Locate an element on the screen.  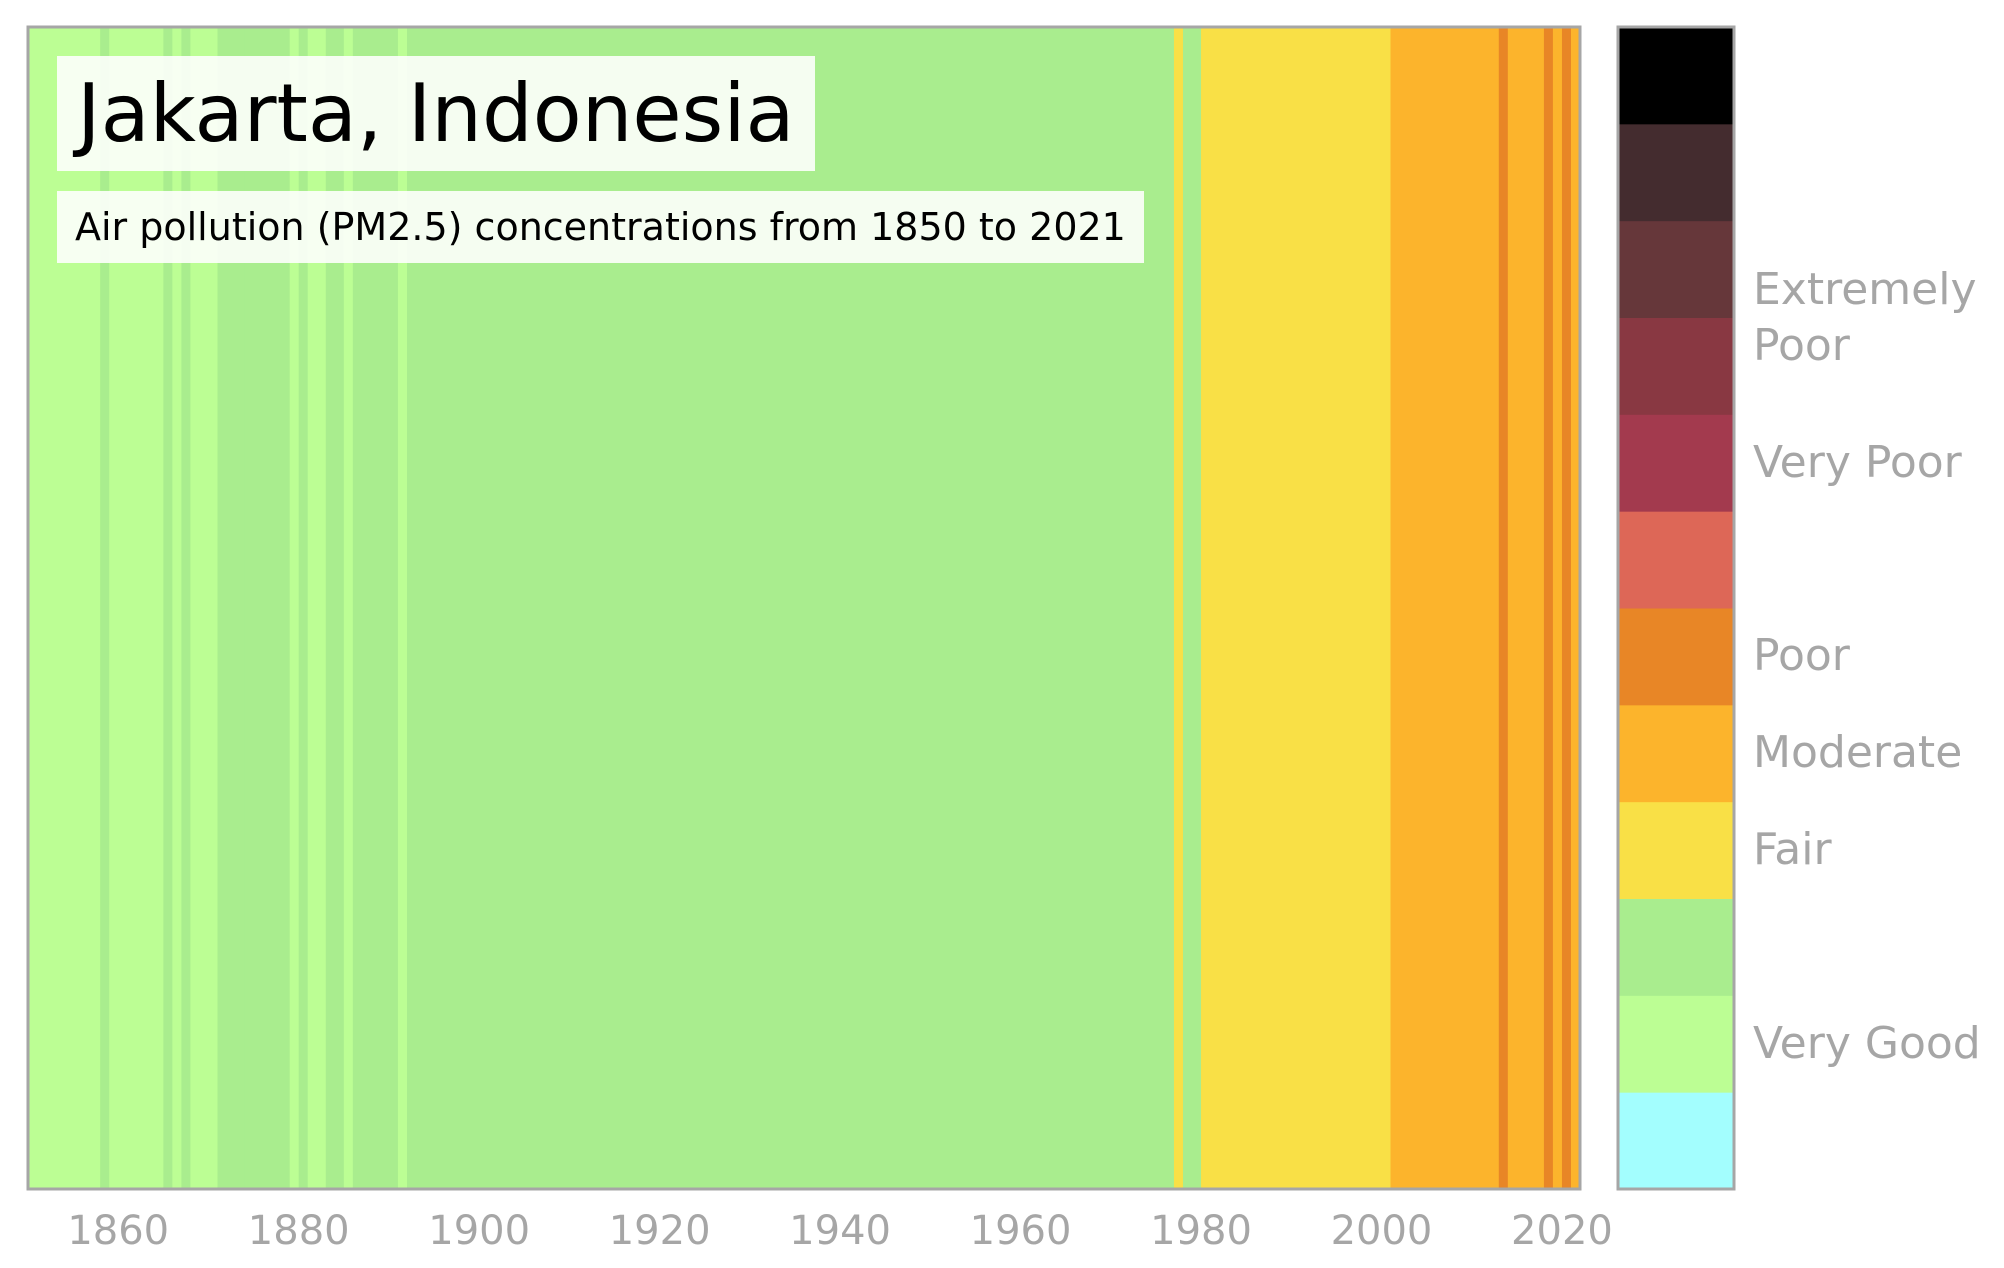
x-tick-label: 2000 is located at coordinates (1381, 1231).